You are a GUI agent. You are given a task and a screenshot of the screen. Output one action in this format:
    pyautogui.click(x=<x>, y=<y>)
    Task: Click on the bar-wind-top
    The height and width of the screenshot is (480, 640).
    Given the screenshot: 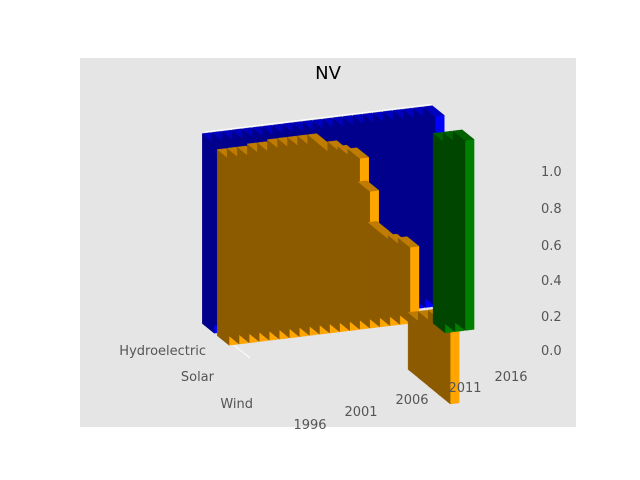 What is the action you would take?
    pyautogui.click(x=463, y=135)
    